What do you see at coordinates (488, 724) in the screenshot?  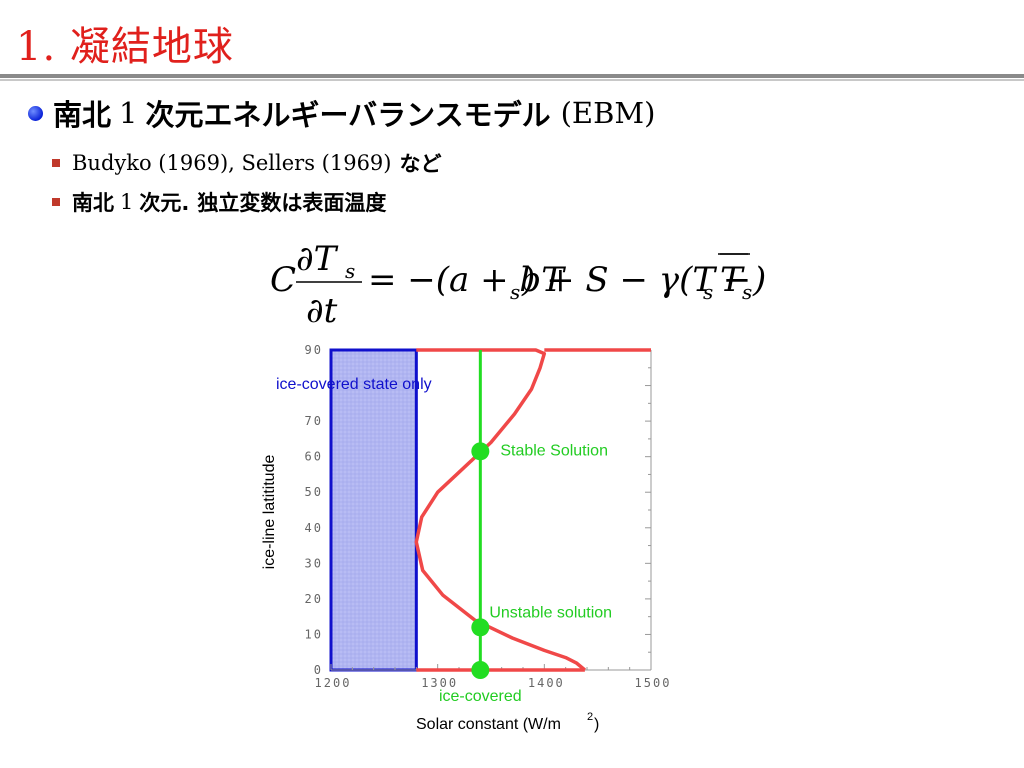 I see `x-axis-label: Solar constant (W/m` at bounding box center [488, 724].